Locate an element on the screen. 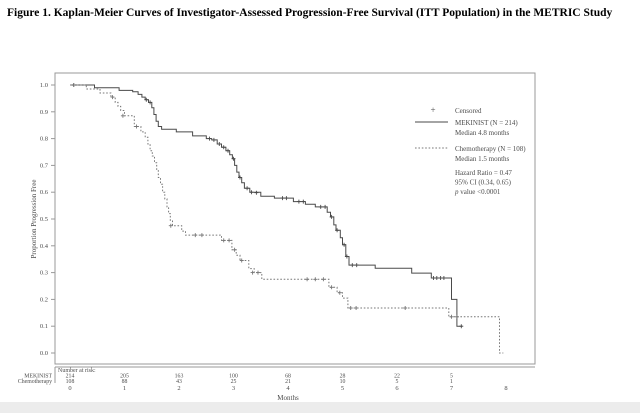  risk-value: 1 is located at coordinates (451, 382).